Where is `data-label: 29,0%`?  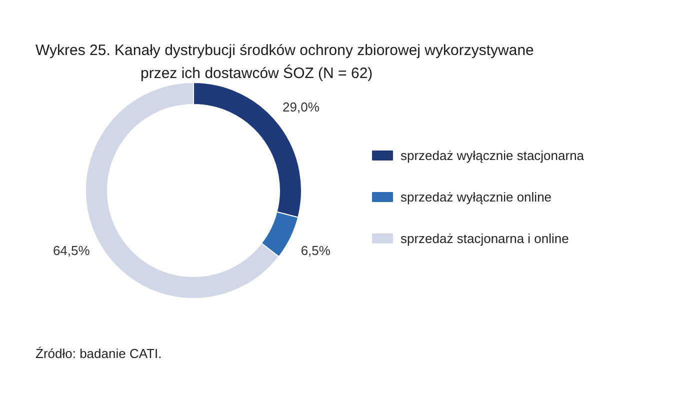
data-label: 29,0% is located at coordinates (301, 107).